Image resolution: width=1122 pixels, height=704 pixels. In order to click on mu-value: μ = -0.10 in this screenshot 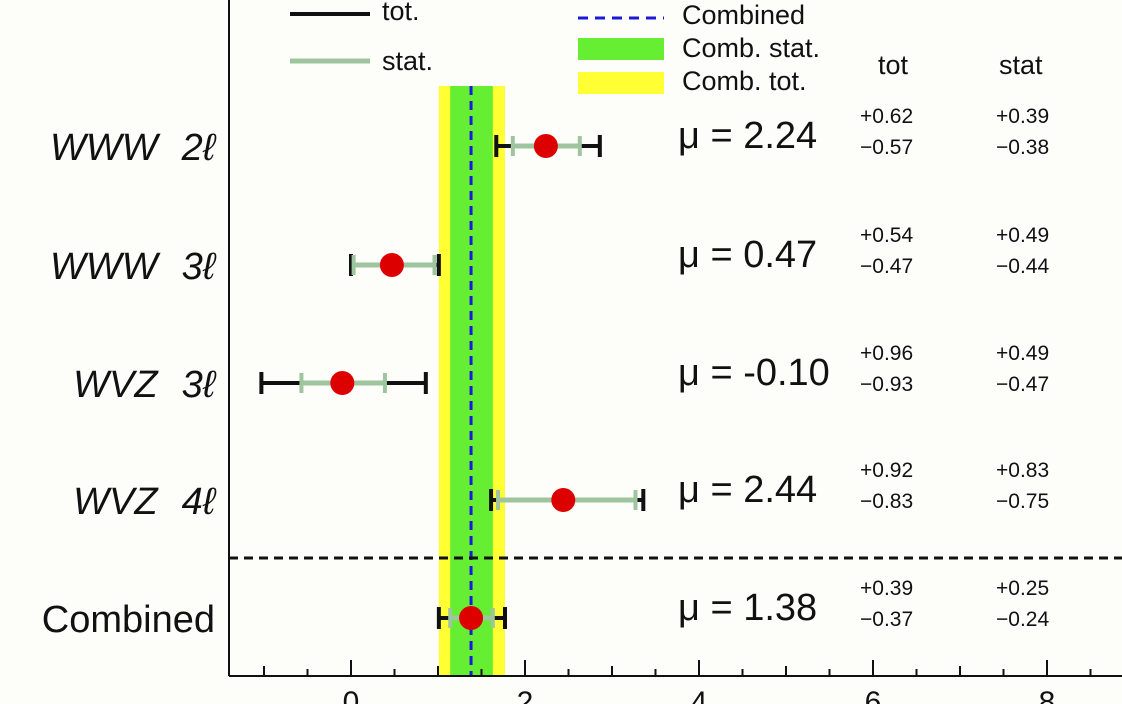, I will do `click(754, 373)`.